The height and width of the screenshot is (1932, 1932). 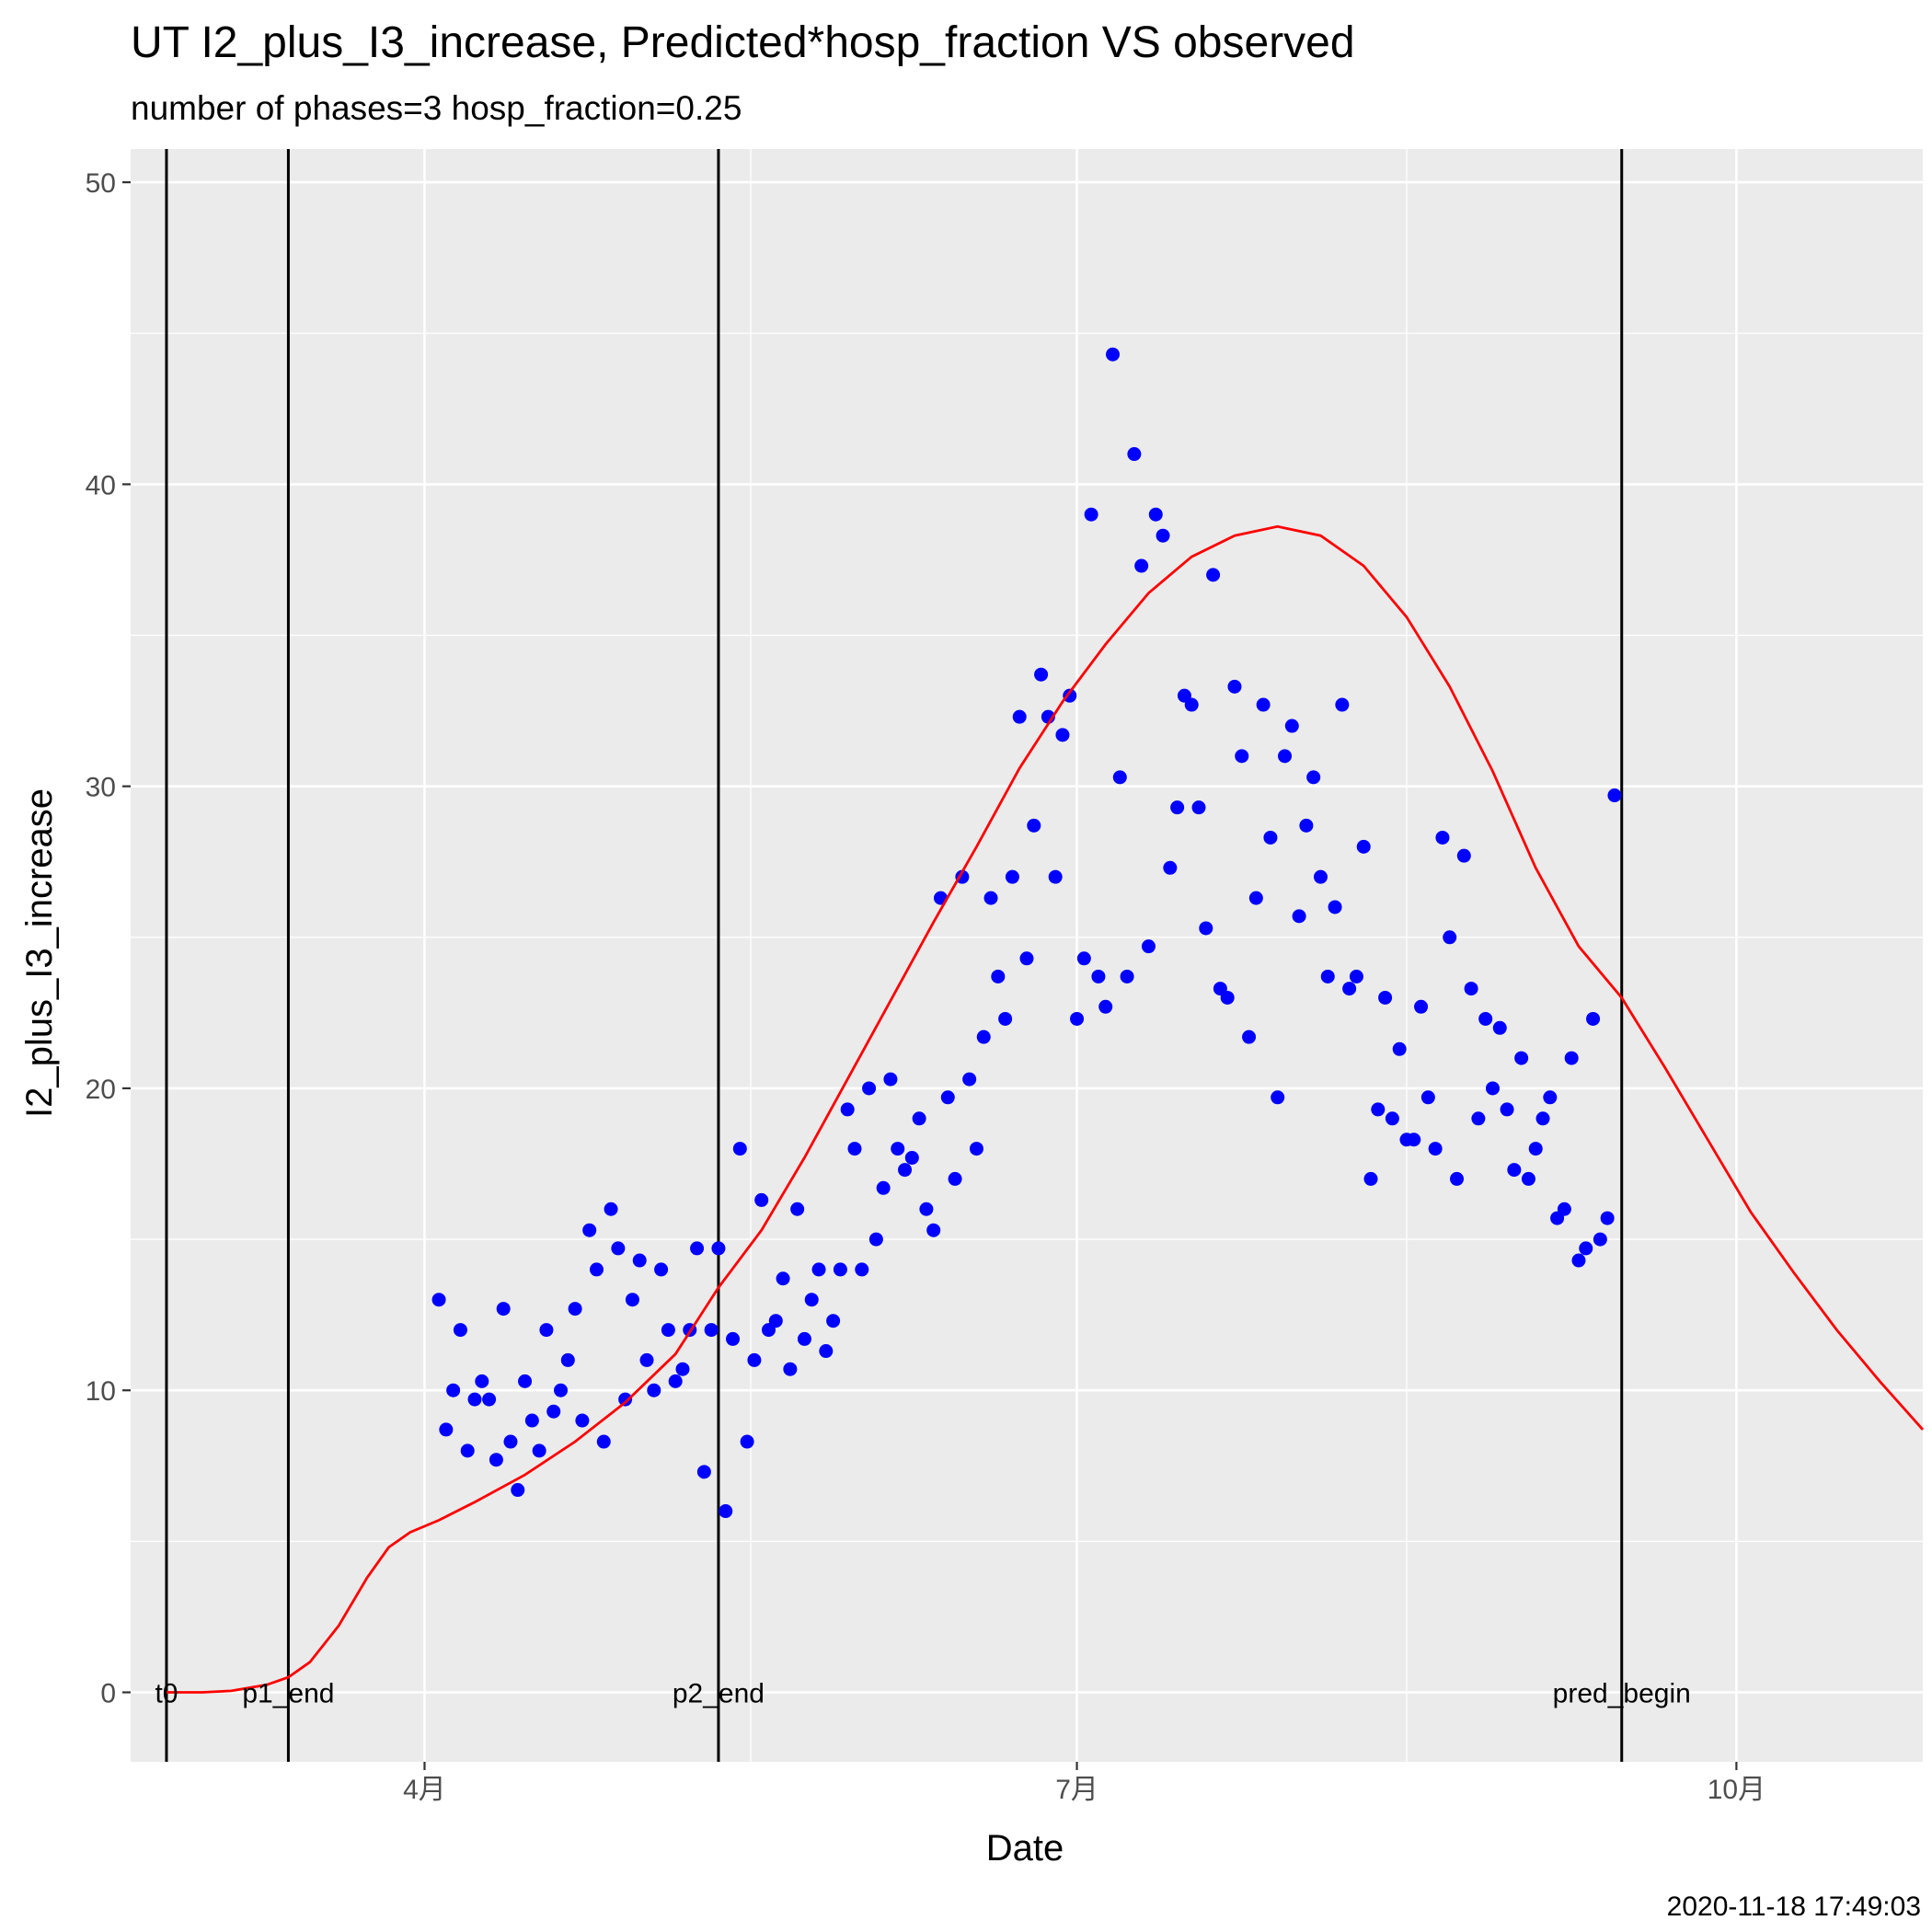 What do you see at coordinates (1622, 1693) in the screenshot?
I see `phase-label: pred_begin` at bounding box center [1622, 1693].